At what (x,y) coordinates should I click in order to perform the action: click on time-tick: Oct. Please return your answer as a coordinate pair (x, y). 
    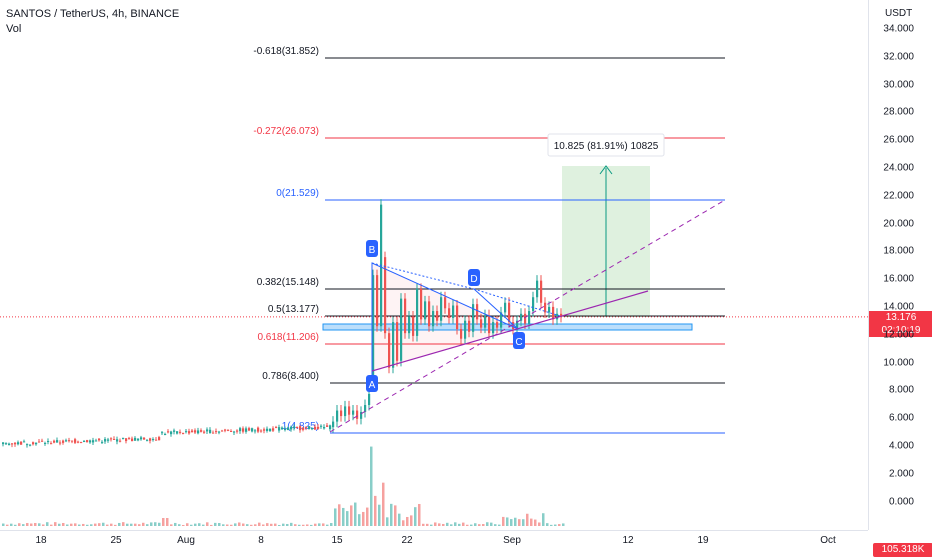
    Looking at the image, I should click on (828, 540).